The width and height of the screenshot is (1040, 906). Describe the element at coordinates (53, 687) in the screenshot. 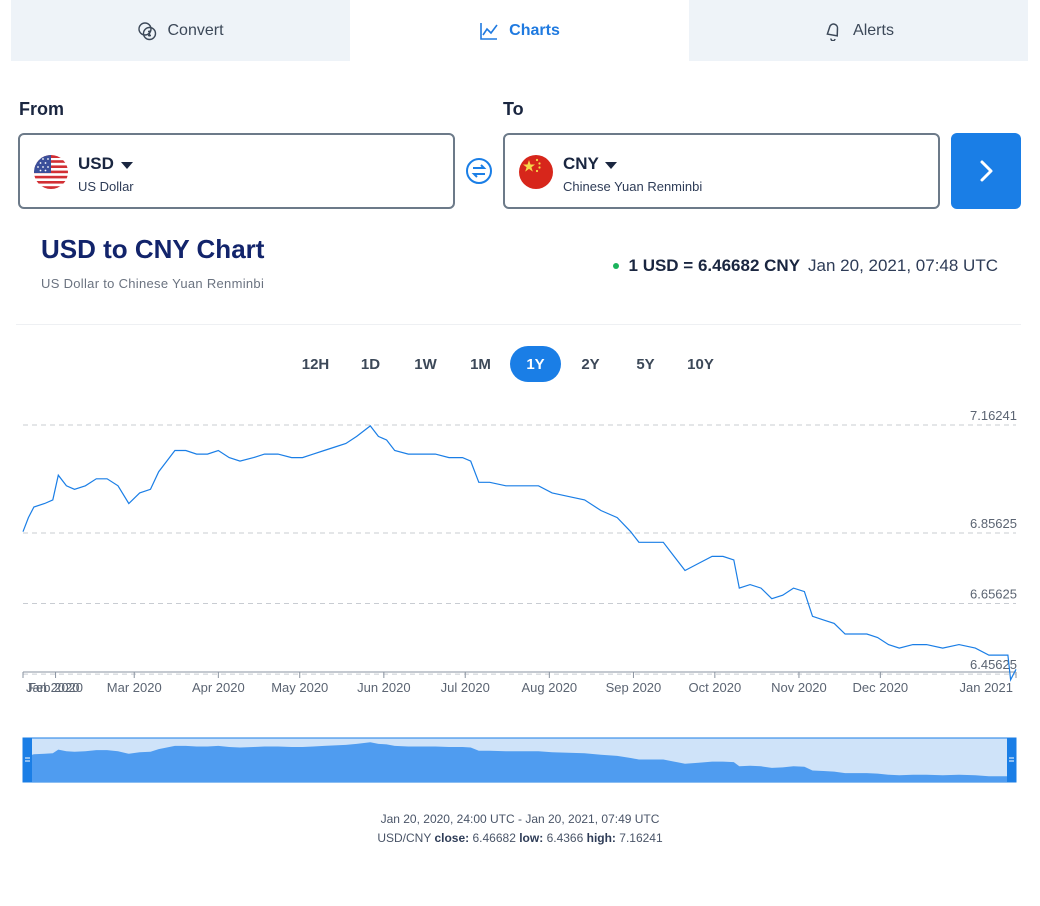

I see `x-tick-label: Jan 2020` at that location.